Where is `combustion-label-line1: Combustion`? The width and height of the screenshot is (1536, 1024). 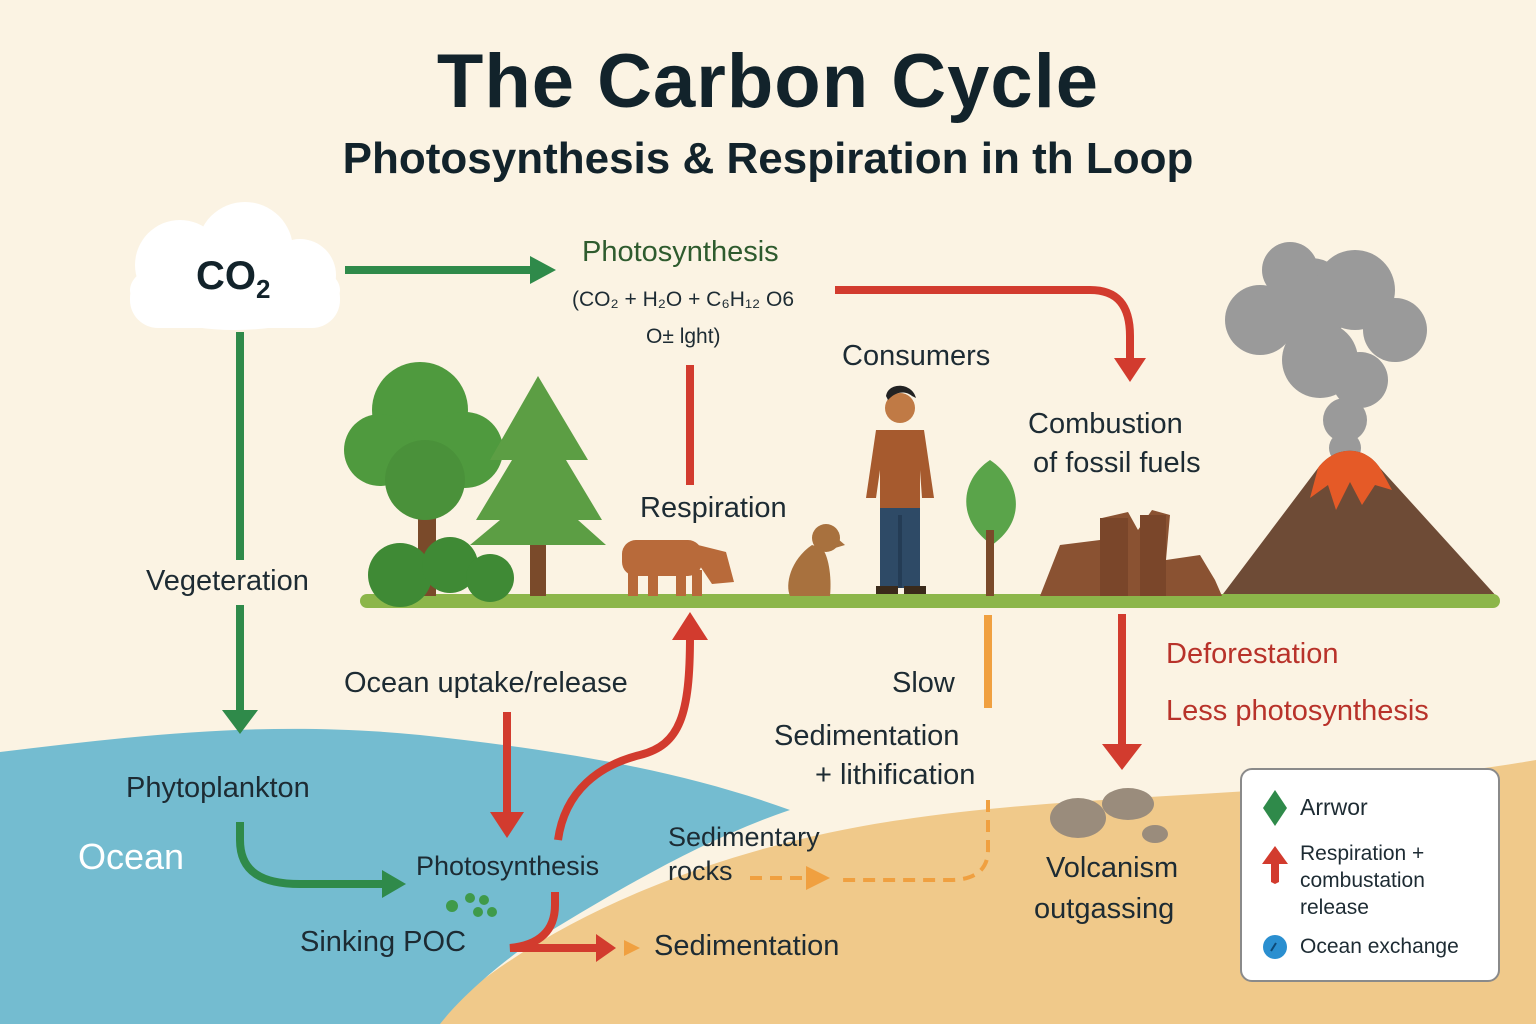
combustion-label-line1: Combustion is located at coordinates (1105, 424).